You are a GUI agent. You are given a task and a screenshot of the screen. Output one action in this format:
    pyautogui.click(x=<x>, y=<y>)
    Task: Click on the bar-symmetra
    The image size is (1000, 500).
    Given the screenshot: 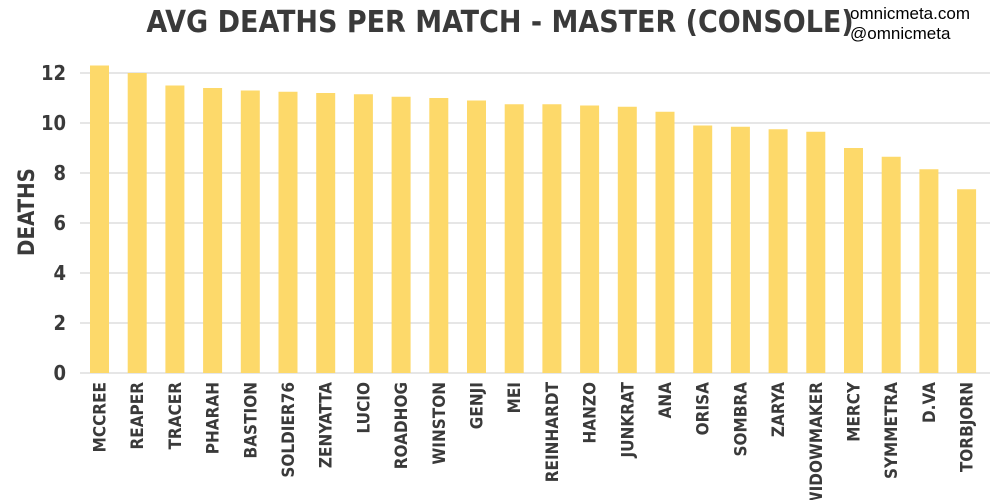 What is the action you would take?
    pyautogui.click(x=891, y=264)
    